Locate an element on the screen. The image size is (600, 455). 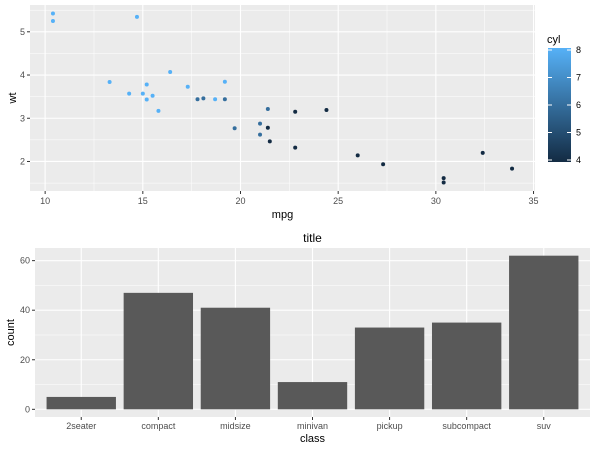
legend-tick-label: 6 is located at coordinates (578, 105).